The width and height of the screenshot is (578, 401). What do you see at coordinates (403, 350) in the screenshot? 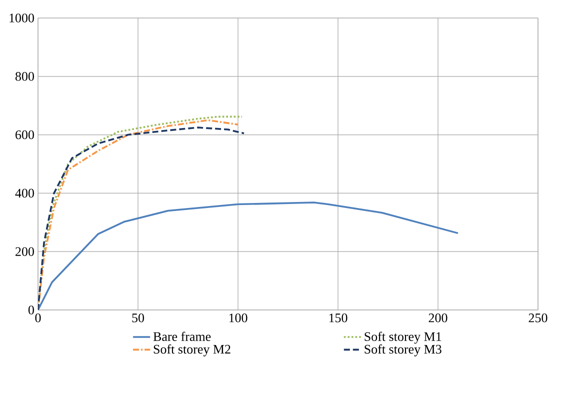
I see `legend-label: Soft storey M3` at bounding box center [403, 350].